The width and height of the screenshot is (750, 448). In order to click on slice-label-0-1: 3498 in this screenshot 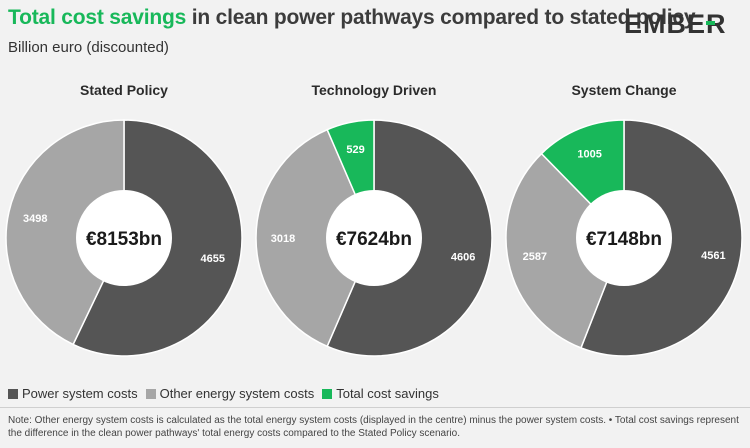, I will do `click(35, 219)`.